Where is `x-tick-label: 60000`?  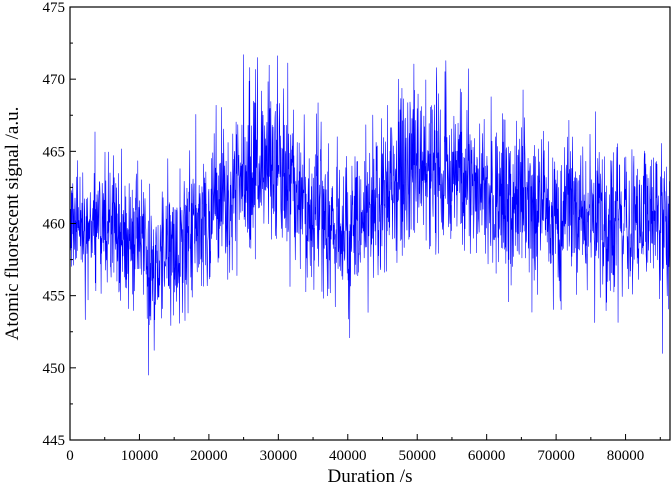
x-tick-label: 60000 is located at coordinates (487, 456).